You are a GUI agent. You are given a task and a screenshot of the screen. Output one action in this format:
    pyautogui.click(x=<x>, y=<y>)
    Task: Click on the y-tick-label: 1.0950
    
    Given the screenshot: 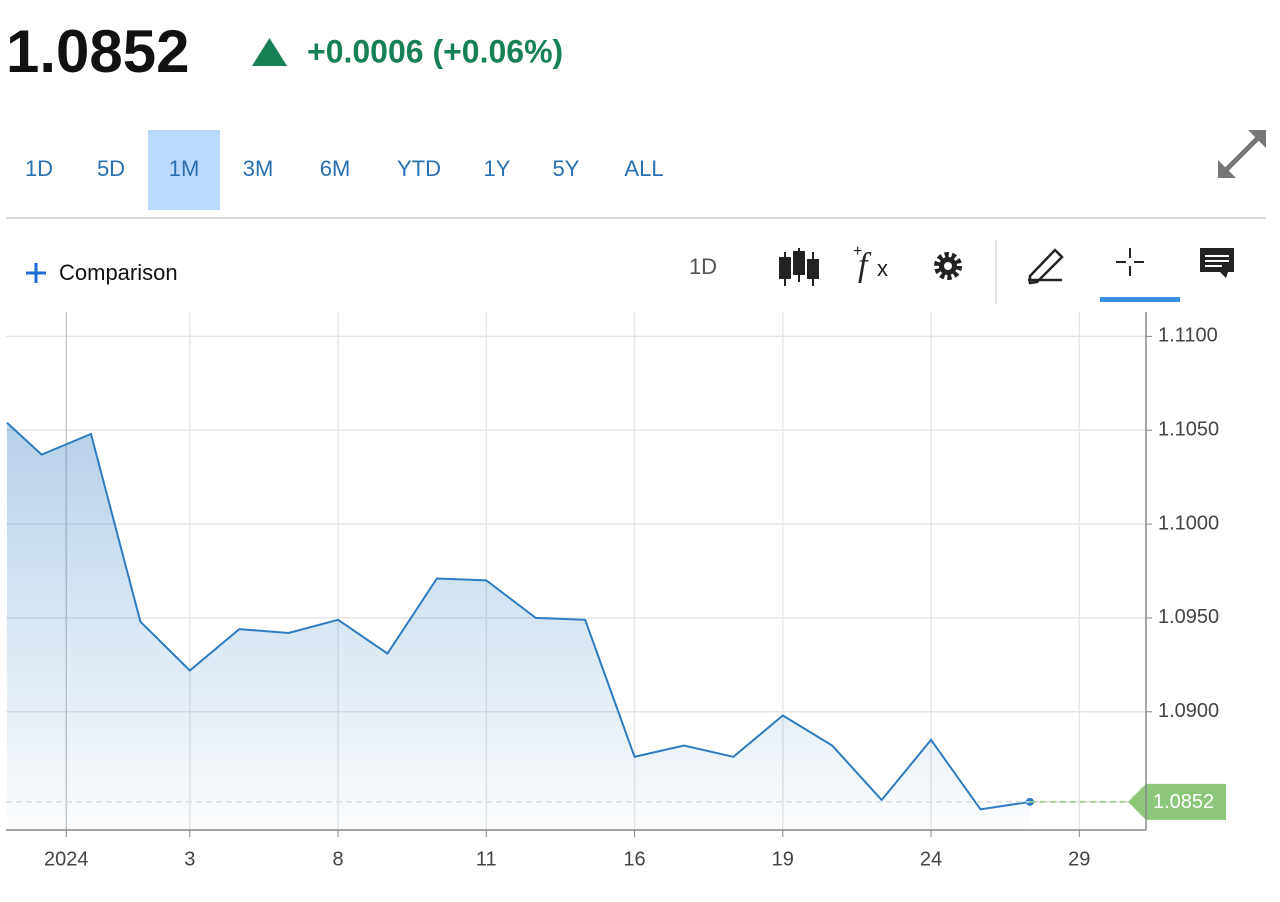 What is the action you would take?
    pyautogui.click(x=1188, y=617)
    